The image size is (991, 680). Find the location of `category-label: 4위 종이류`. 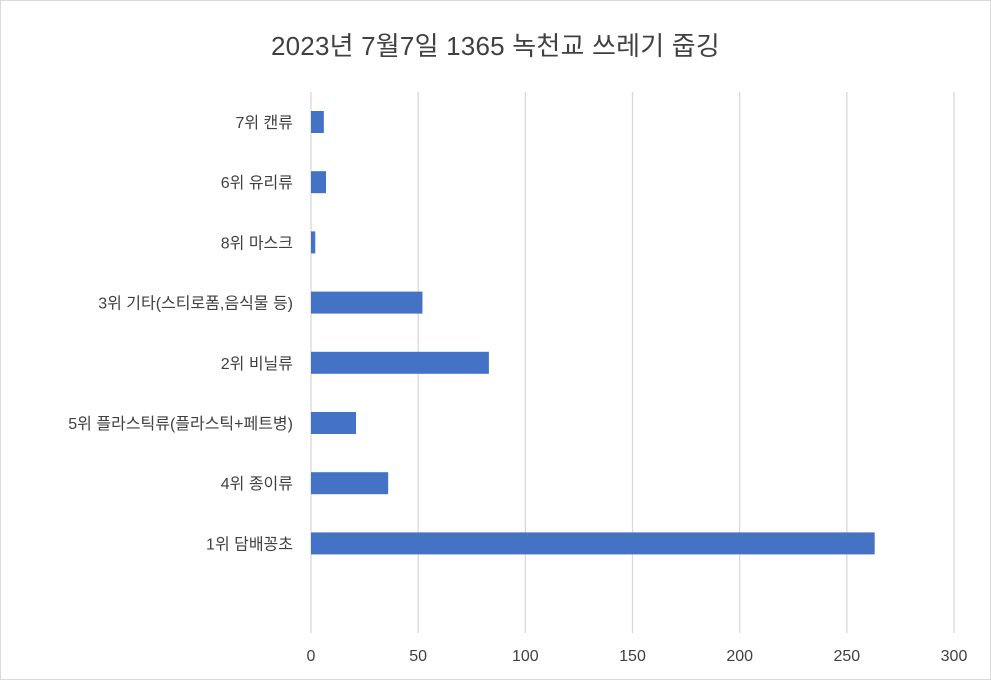

category-label: 4위 종이류 is located at coordinates (257, 484).